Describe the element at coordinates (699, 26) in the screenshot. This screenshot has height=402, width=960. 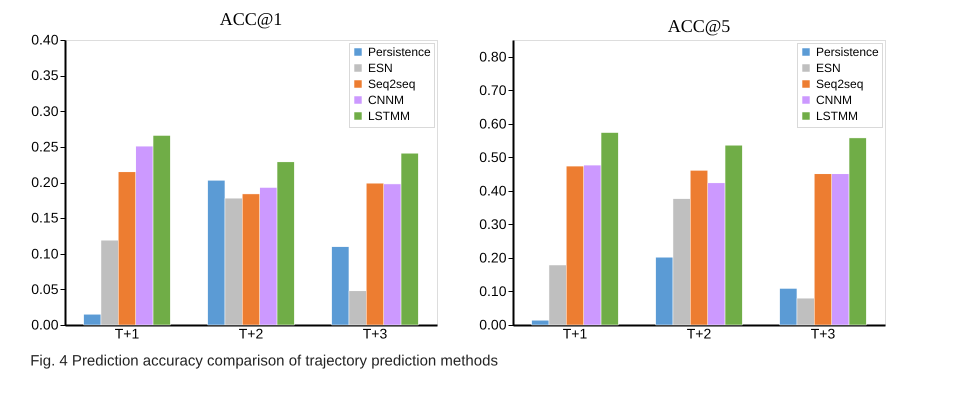
I see `chart-title: ACC@5` at that location.